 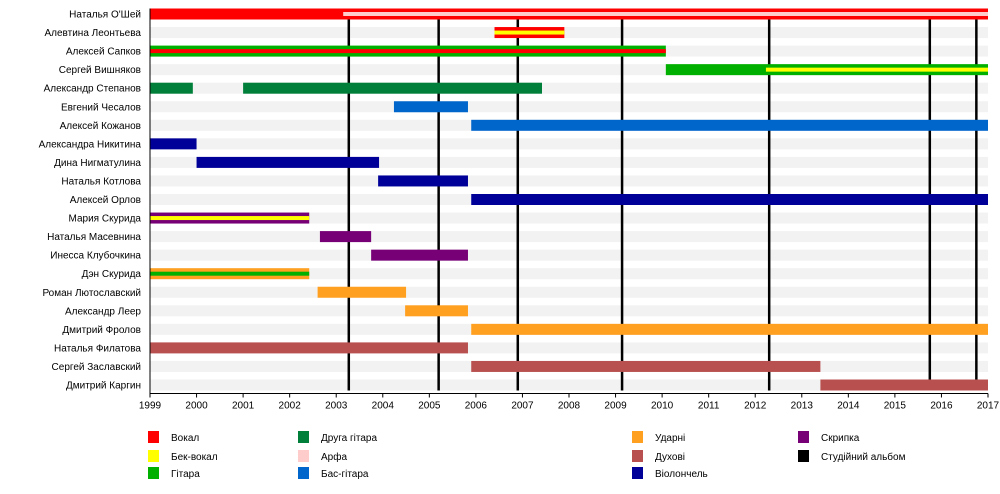 What do you see at coordinates (103, 311) in the screenshot?
I see `member-label: Александр Леер` at bounding box center [103, 311].